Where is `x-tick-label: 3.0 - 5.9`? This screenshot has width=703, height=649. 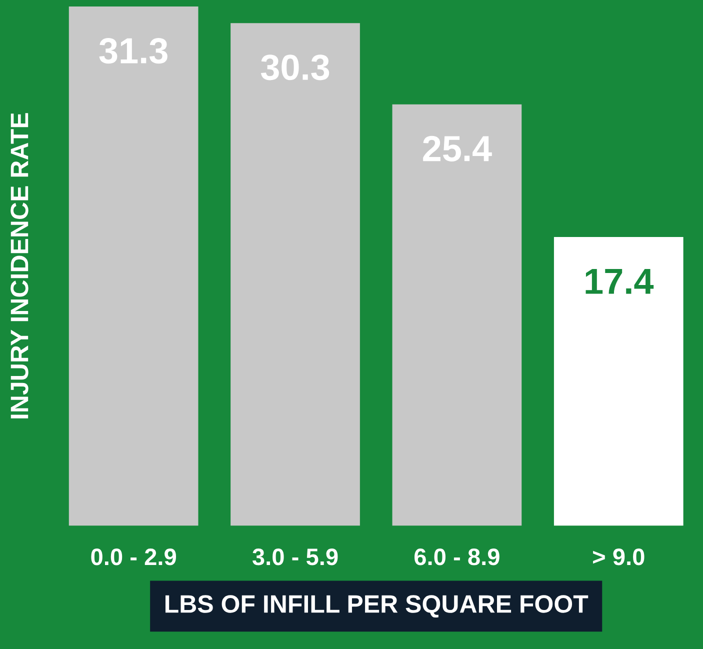
x-tick-label: 3.0 - 5.9 is located at coordinates (295, 557).